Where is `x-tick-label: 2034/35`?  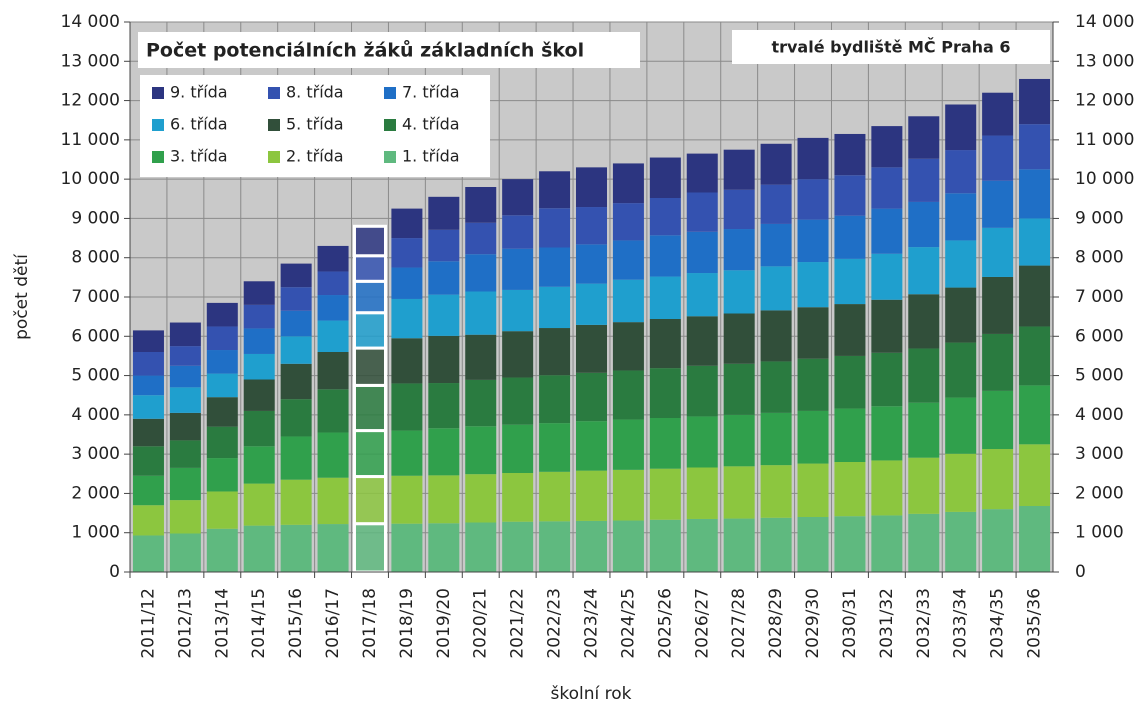
x-tick-label: 2034/35 is located at coordinates (998, 623).